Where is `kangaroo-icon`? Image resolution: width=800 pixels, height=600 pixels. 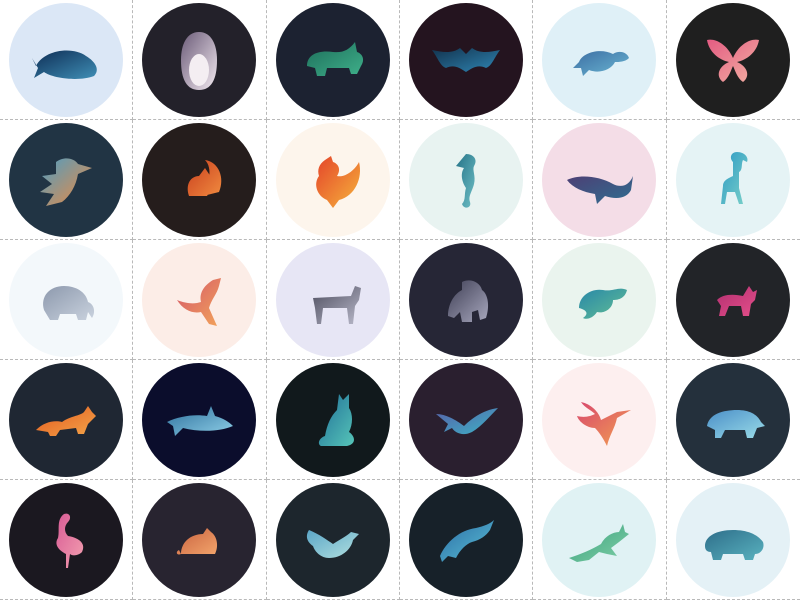 kangaroo-icon is located at coordinates (199, 300).